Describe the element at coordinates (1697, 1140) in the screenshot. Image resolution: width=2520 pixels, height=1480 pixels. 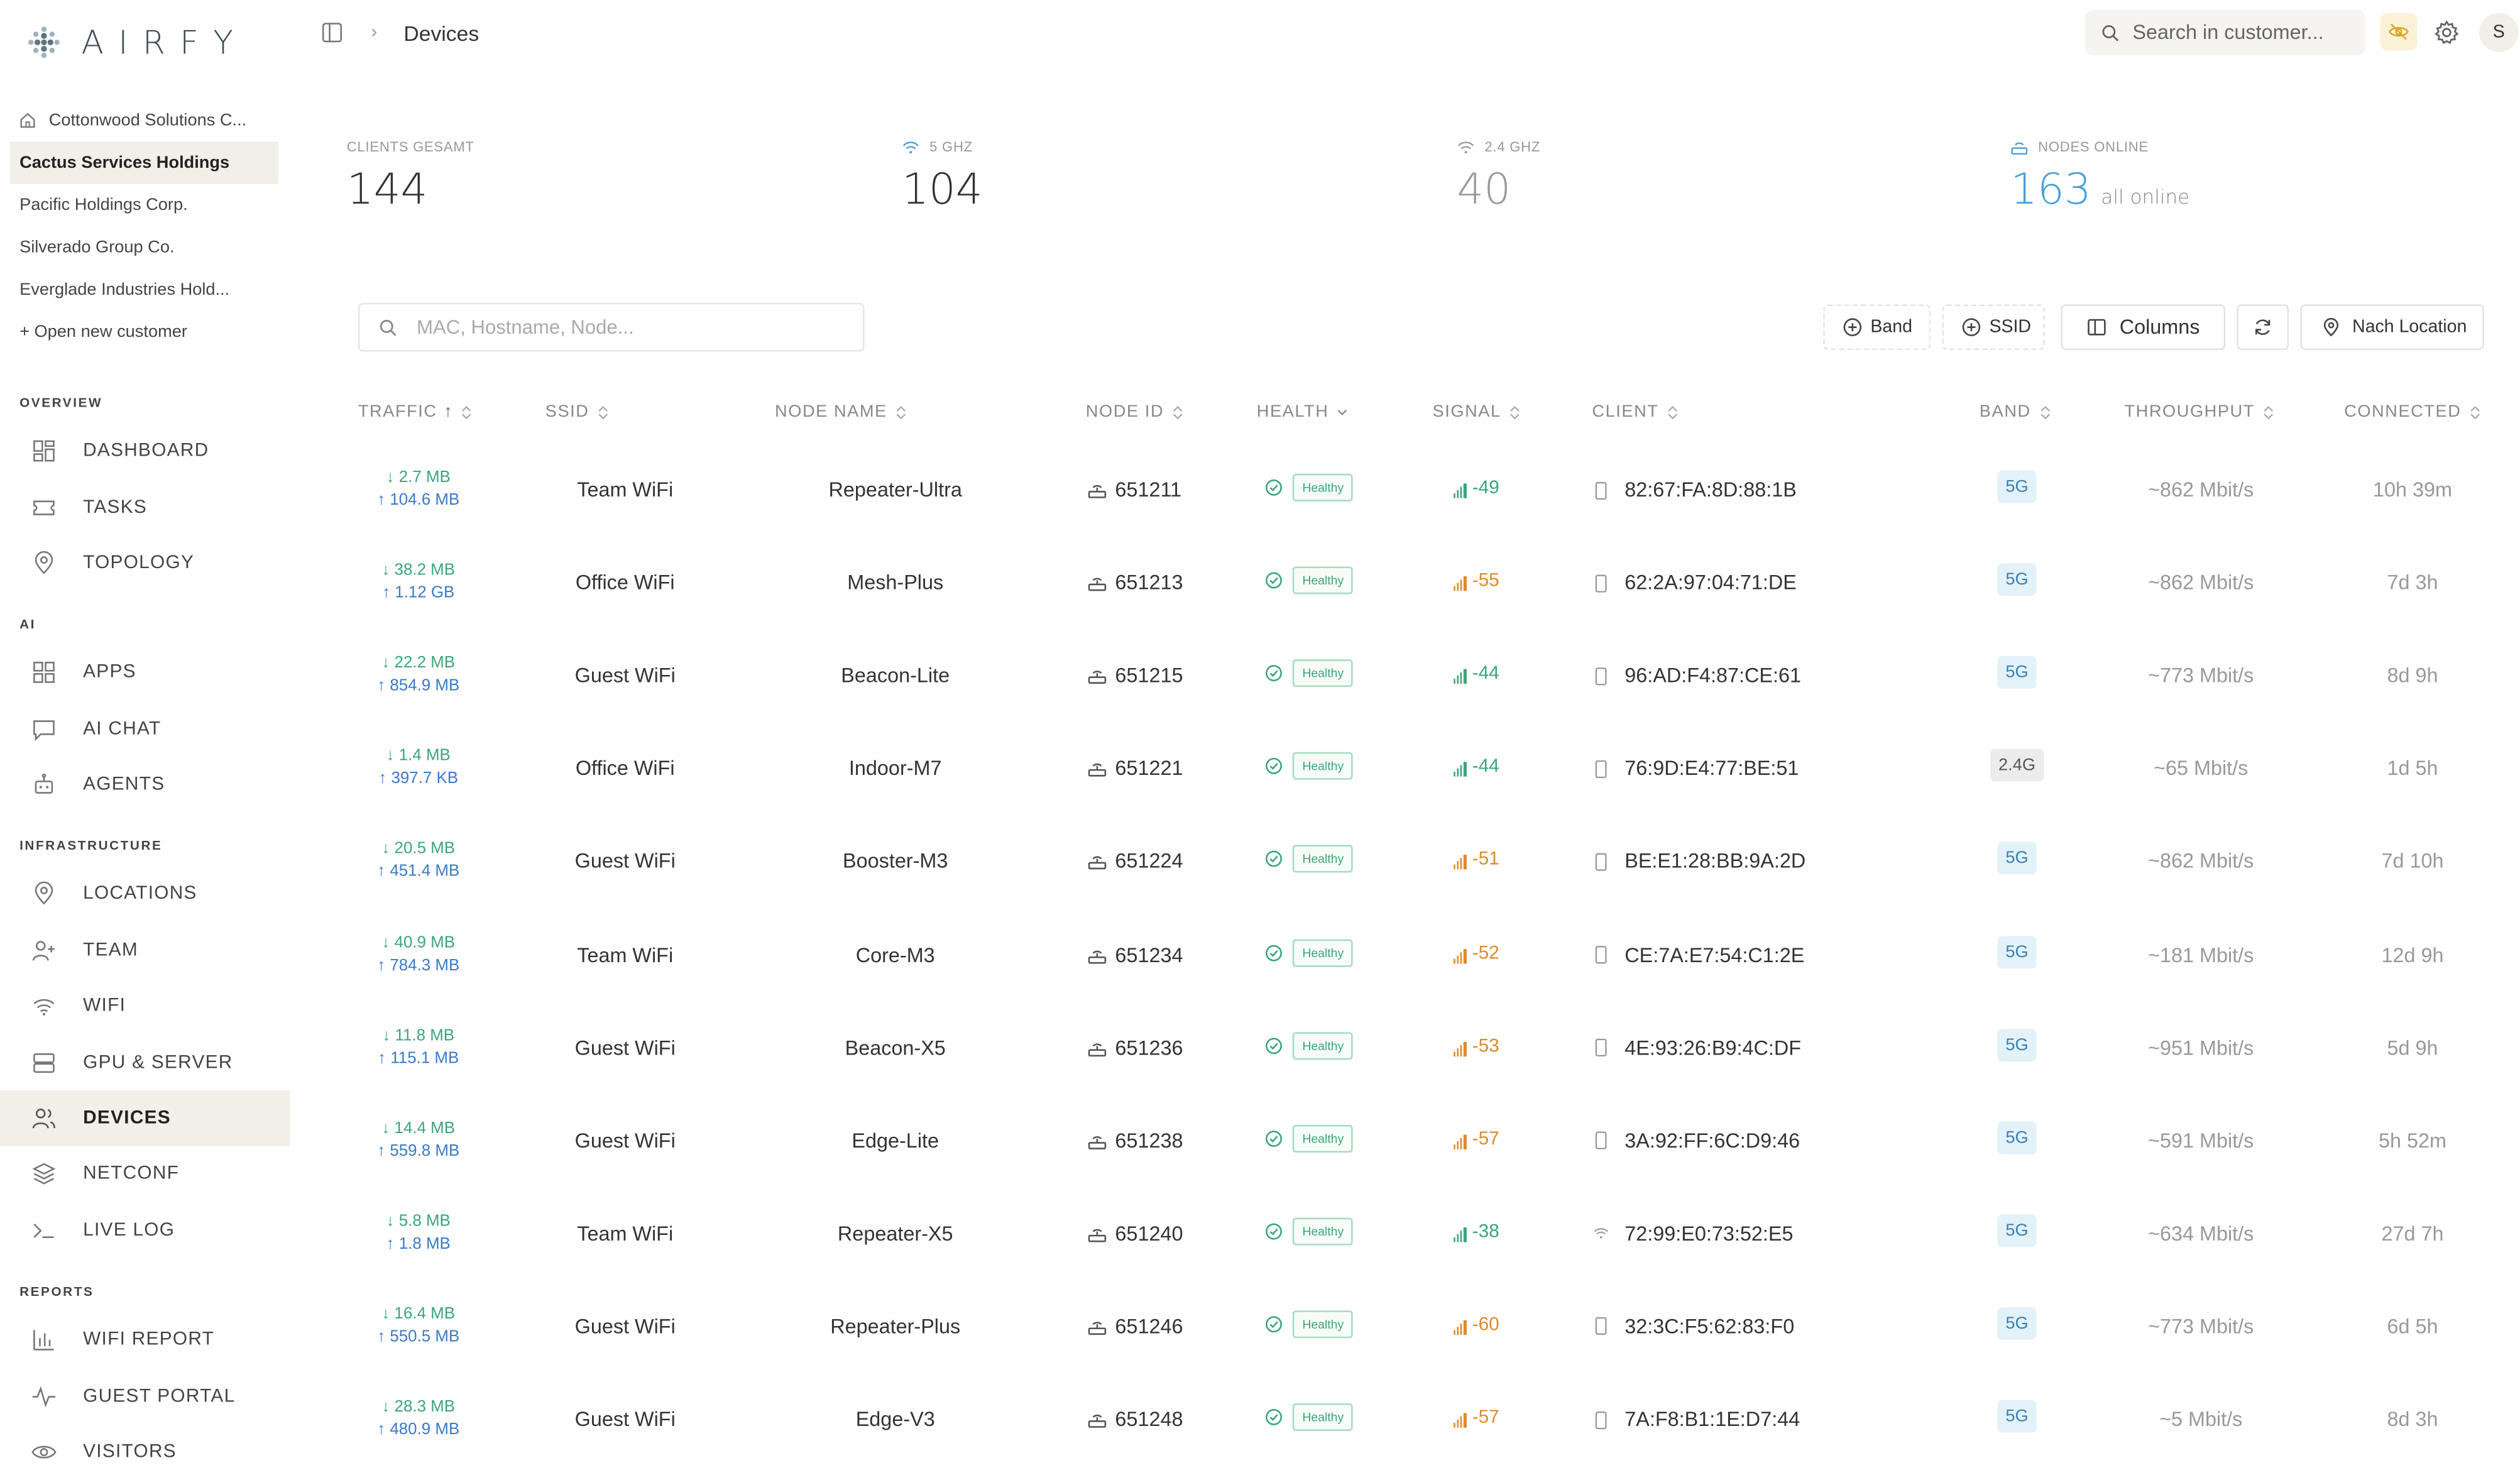
I see `client-cell: 3A:92:FF:6C:D9:46` at that location.